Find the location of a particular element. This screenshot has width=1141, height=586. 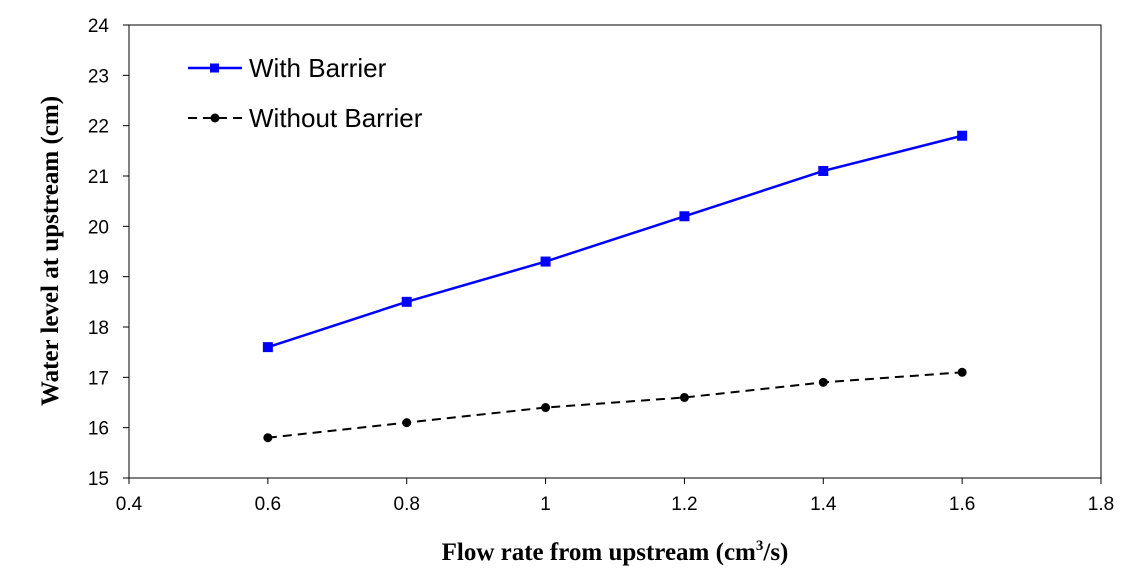

y-axis-ticks: 15 16 17 18 19 20 21 22 23 24 is located at coordinates (108, 253).